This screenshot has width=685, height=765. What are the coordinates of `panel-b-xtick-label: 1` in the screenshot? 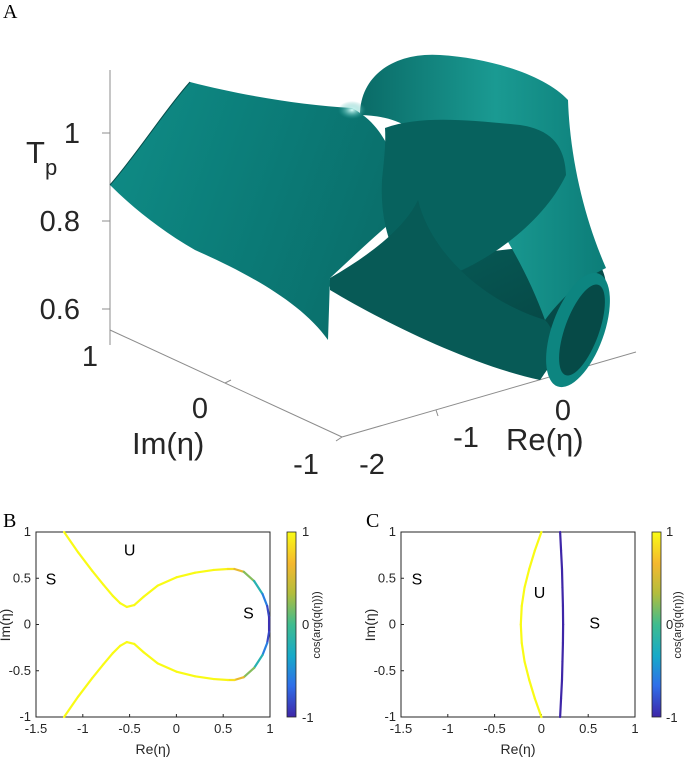 It's located at (269, 728).